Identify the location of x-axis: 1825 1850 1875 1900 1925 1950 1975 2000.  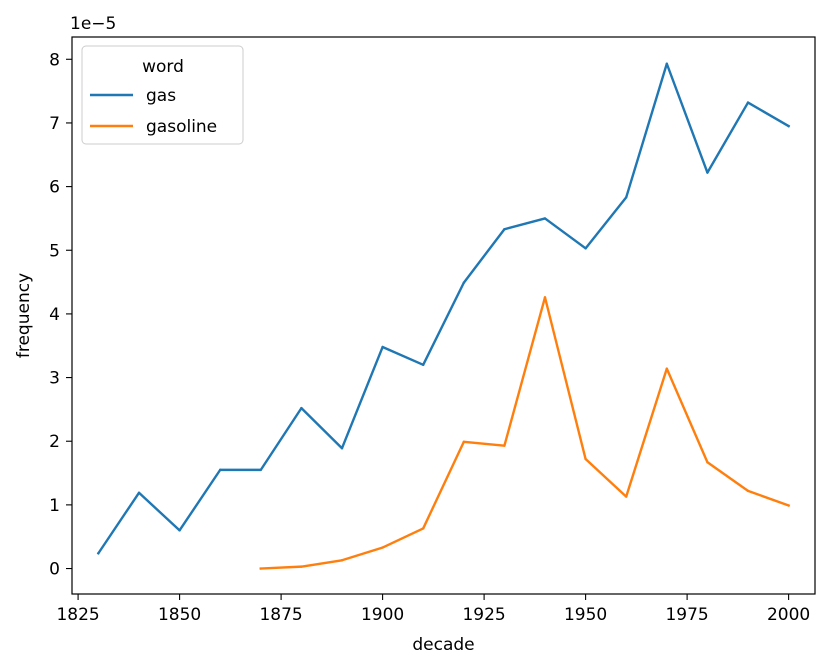
(433, 609).